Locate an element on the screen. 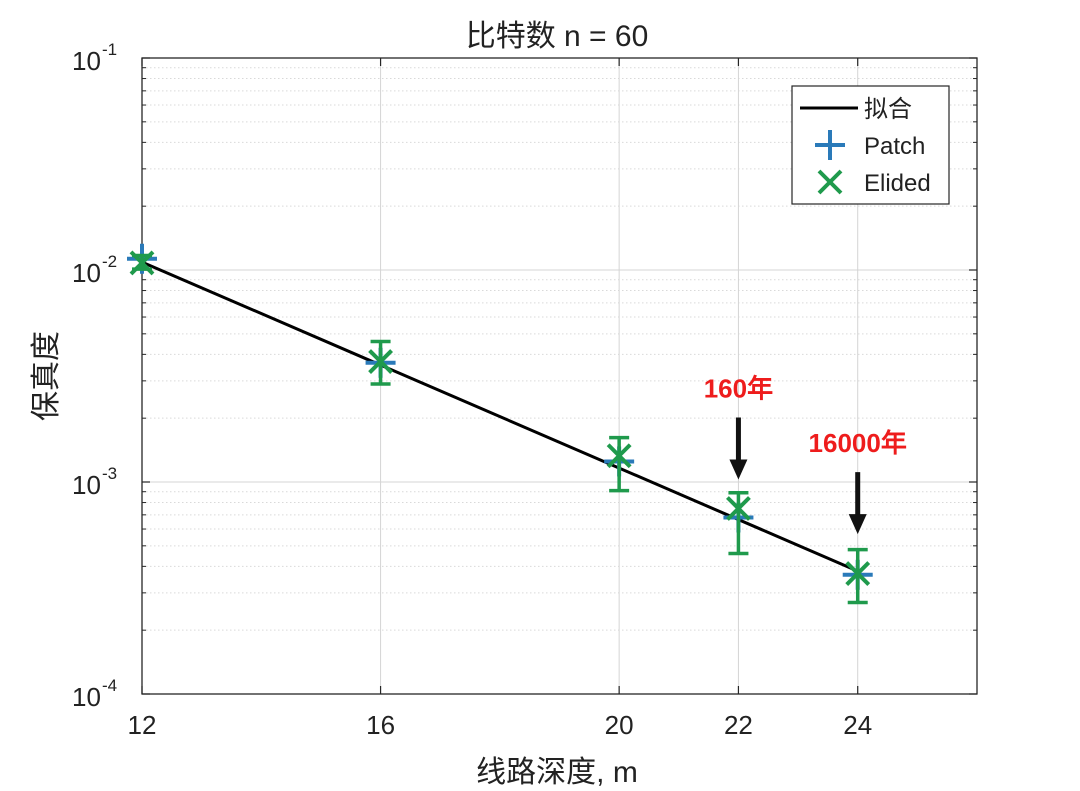  x-tick-label: 22 is located at coordinates (738, 725).